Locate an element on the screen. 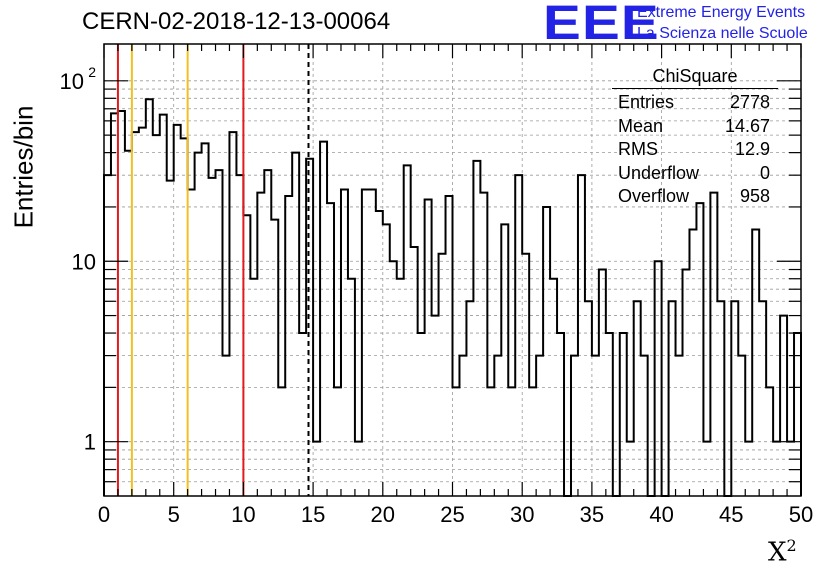 The image size is (836, 572). y-tick-label: 1 is located at coordinates (90, 442).